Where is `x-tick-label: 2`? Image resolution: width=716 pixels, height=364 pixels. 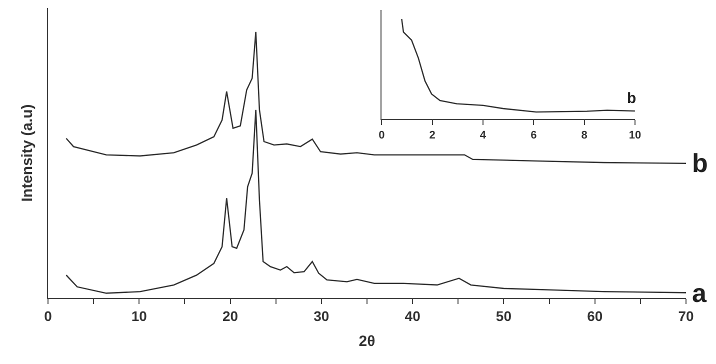
x-tick-label: 2 is located at coordinates (432, 135).